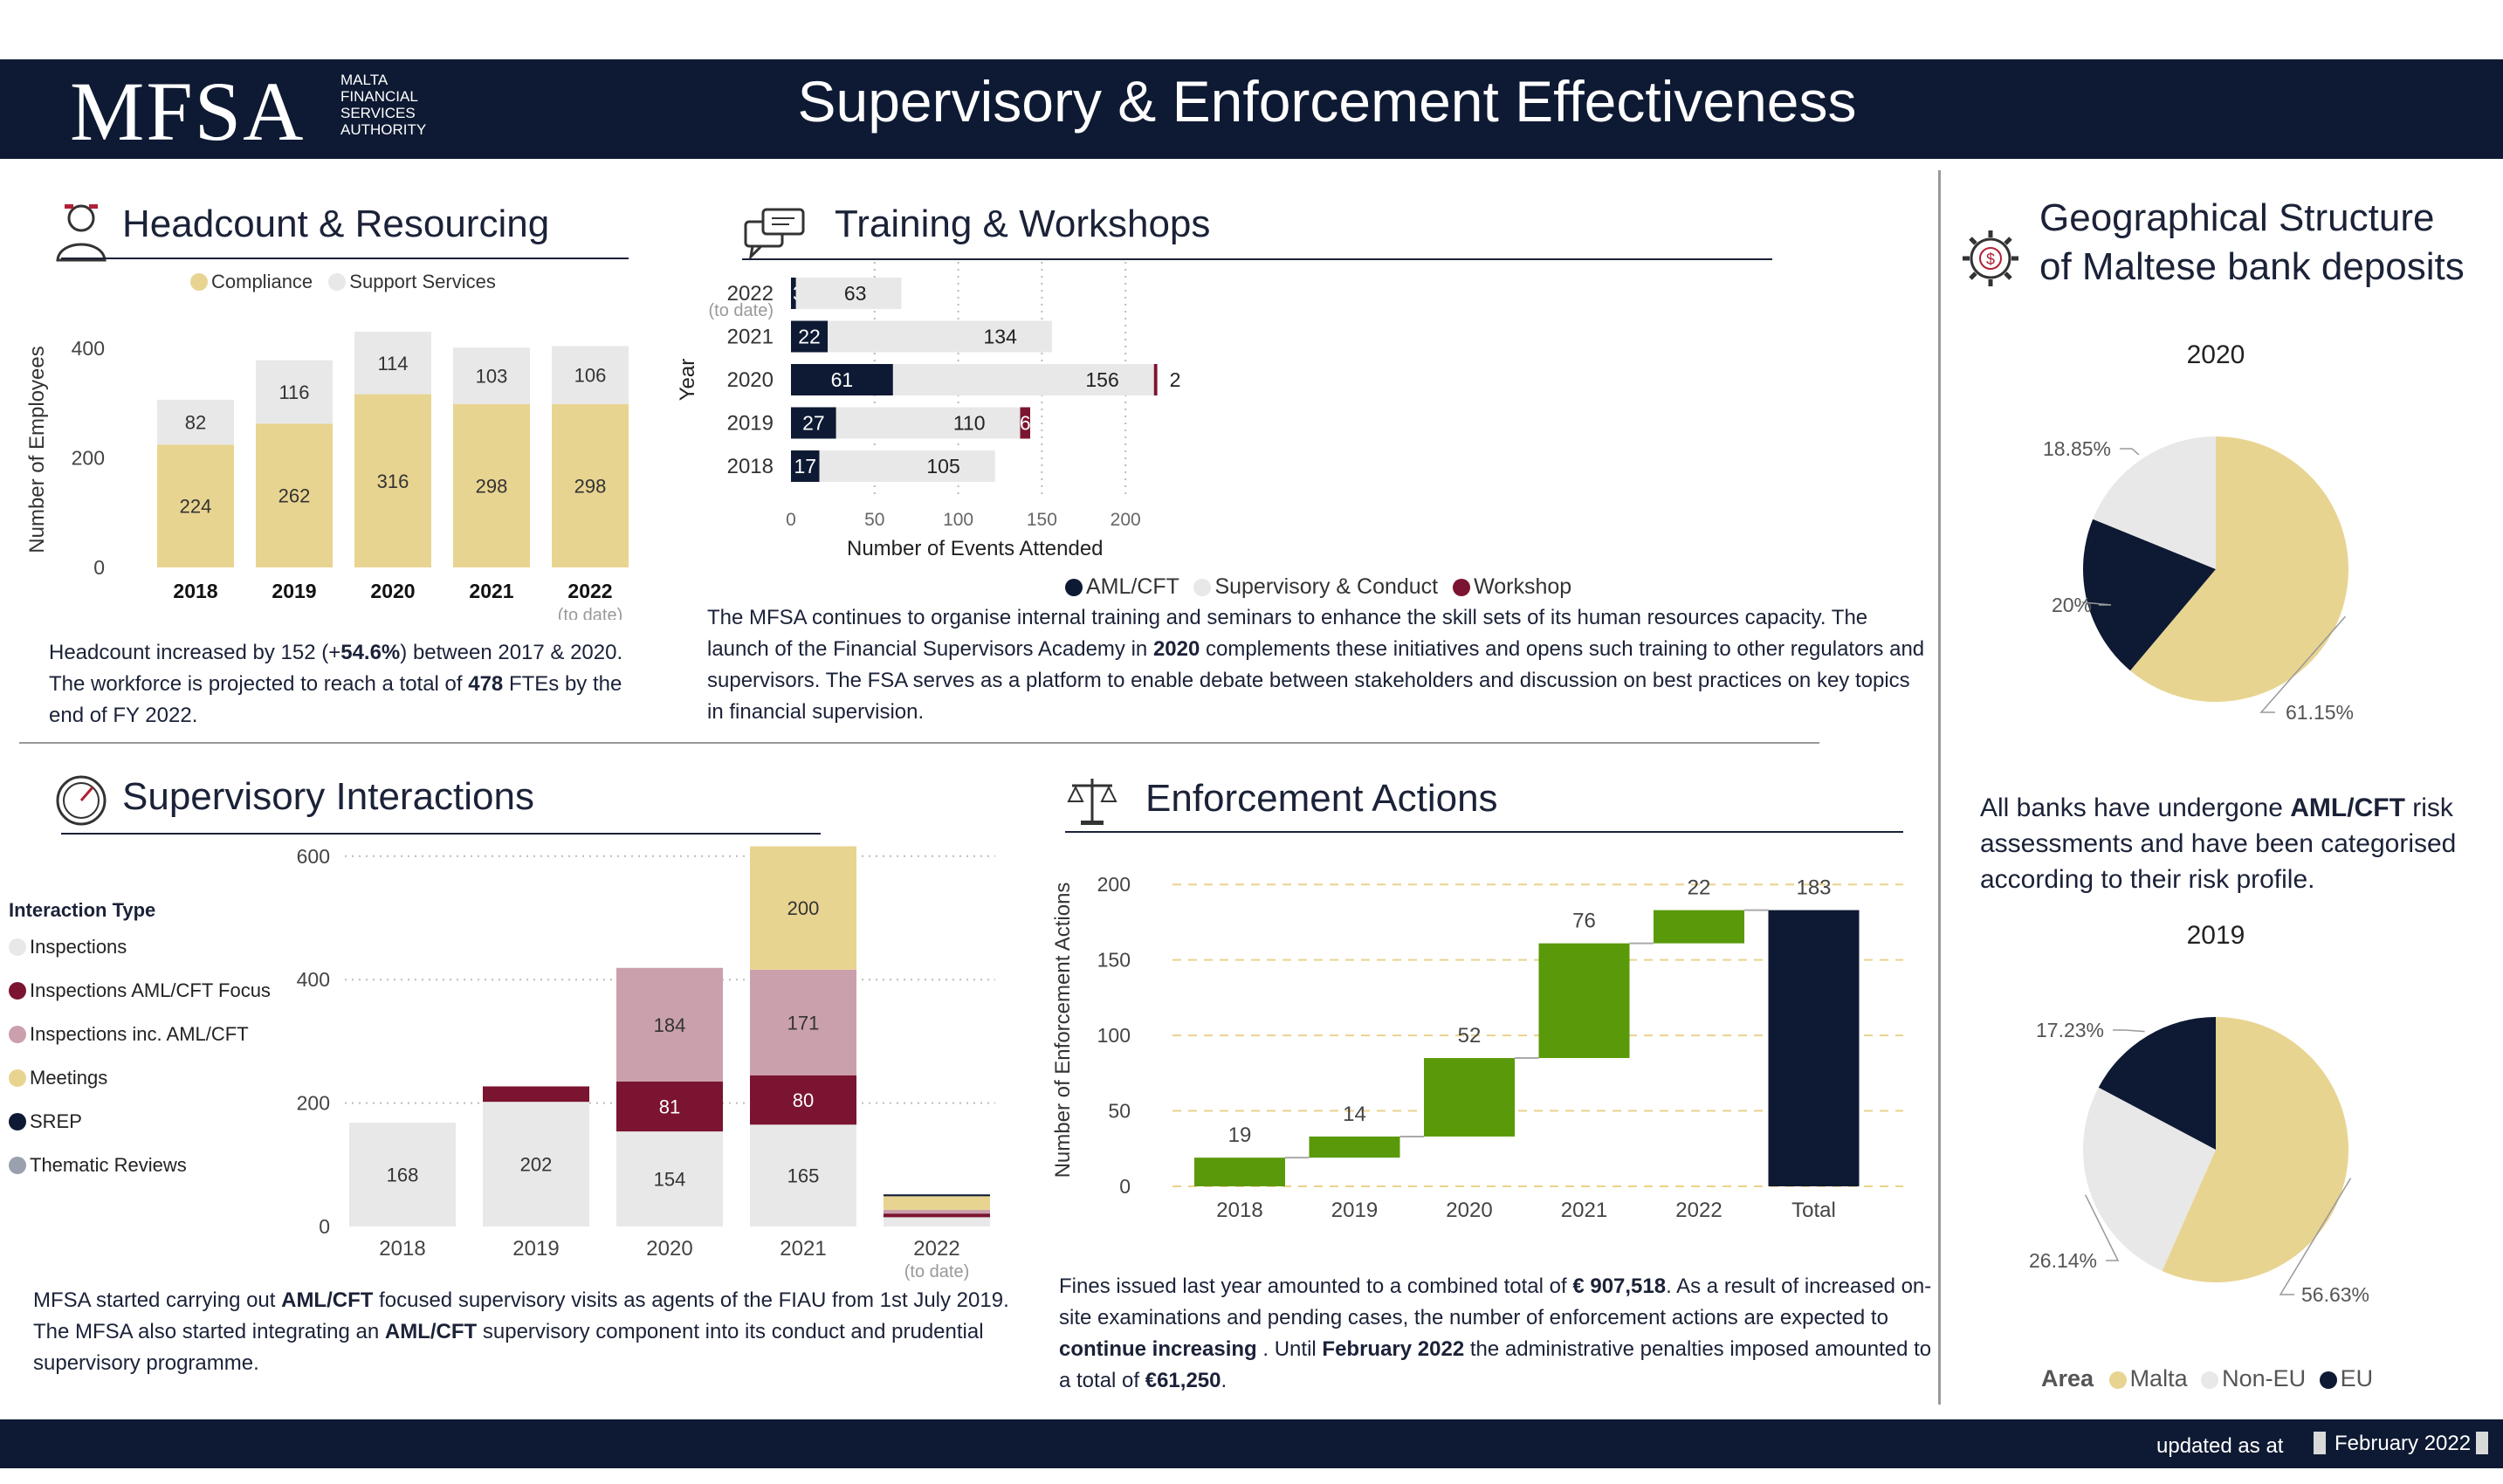  Describe the element at coordinates (81, 233) in the screenshot. I see `person-icon` at that location.